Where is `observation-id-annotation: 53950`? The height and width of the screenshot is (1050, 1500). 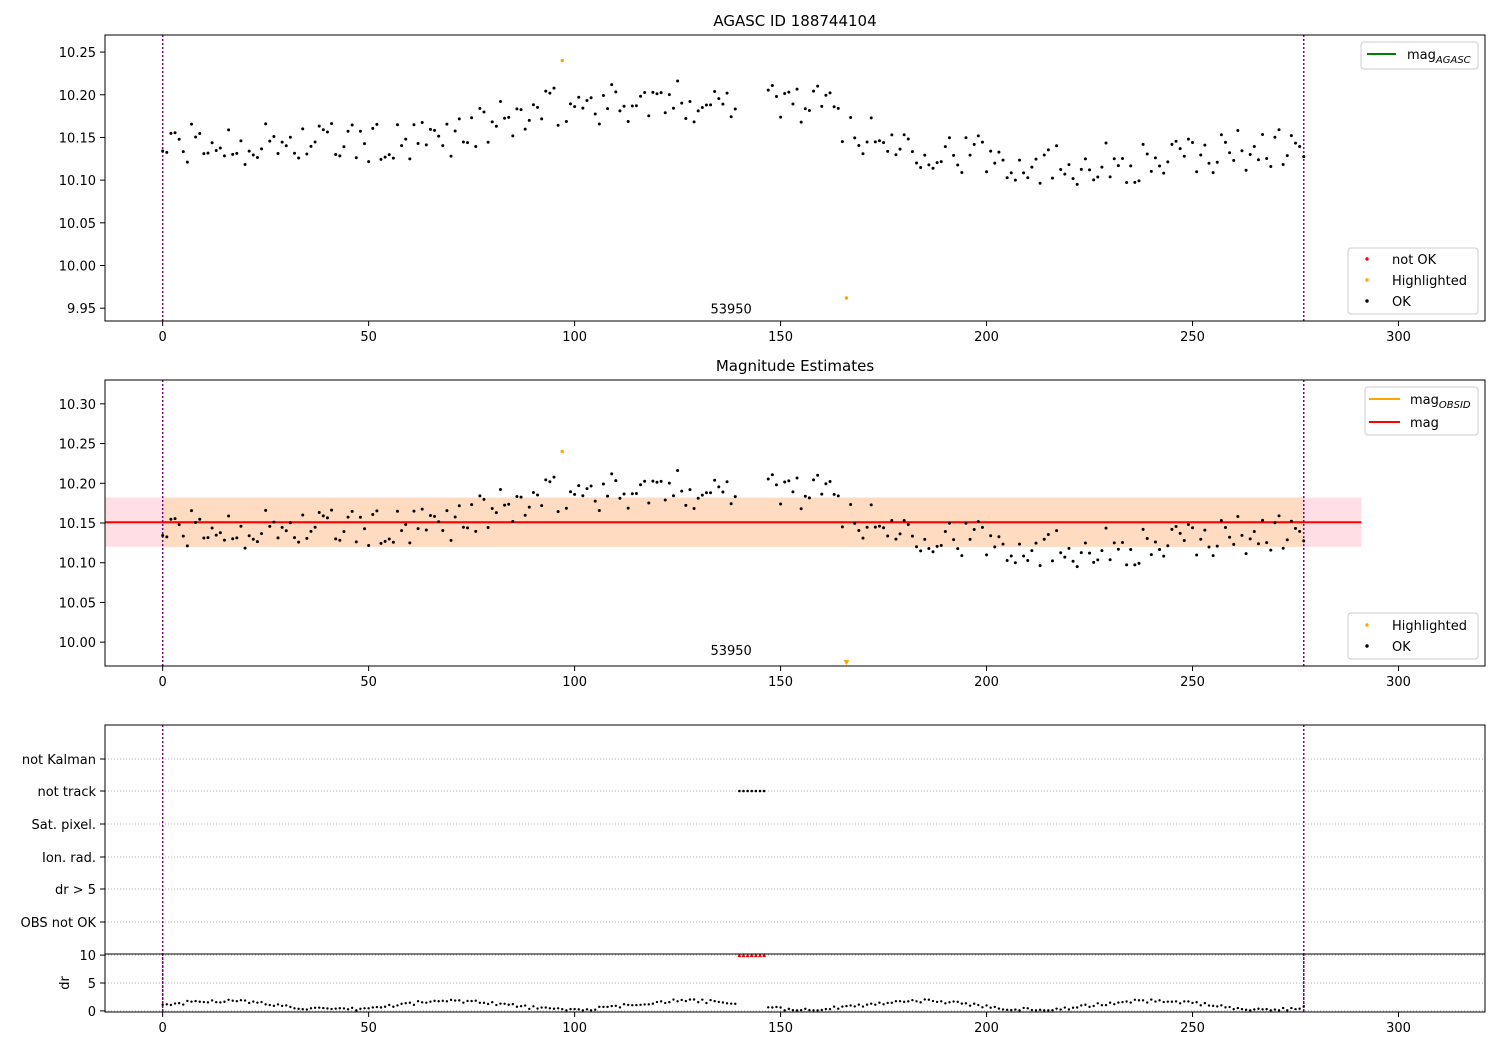 observation-id-annotation: 53950 is located at coordinates (730, 310).